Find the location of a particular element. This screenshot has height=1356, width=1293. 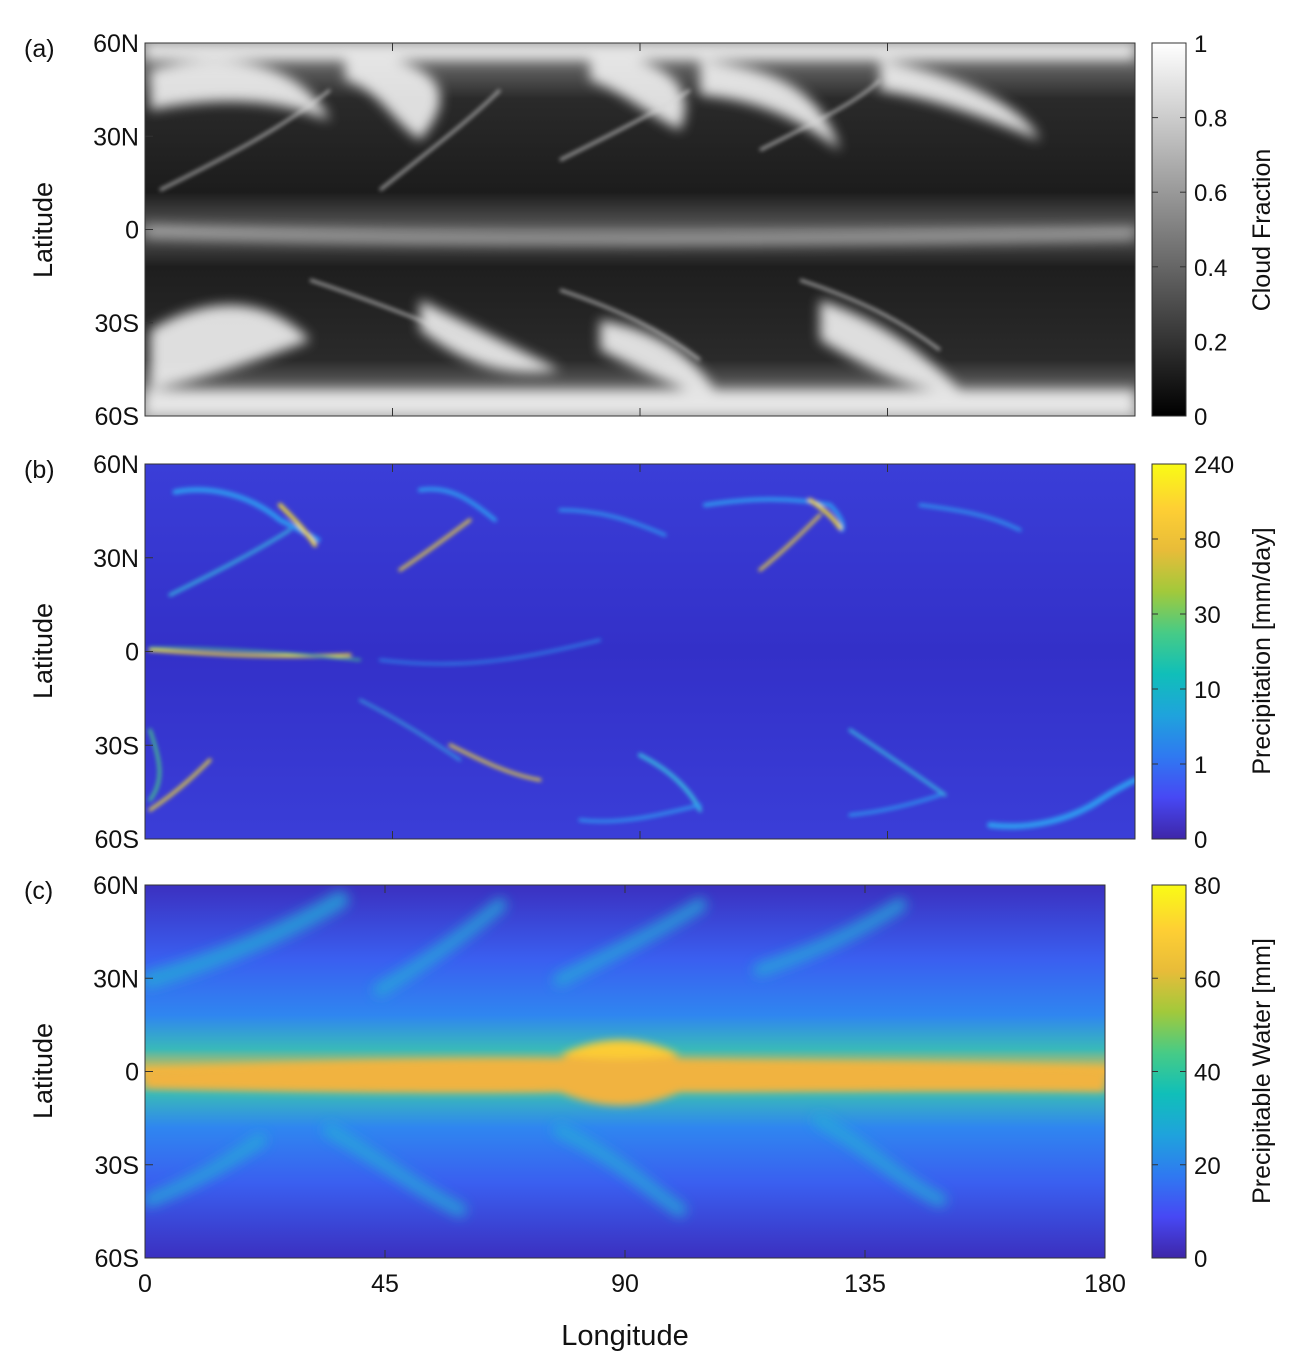

panel-label: (c) is located at coordinates (38, 891).